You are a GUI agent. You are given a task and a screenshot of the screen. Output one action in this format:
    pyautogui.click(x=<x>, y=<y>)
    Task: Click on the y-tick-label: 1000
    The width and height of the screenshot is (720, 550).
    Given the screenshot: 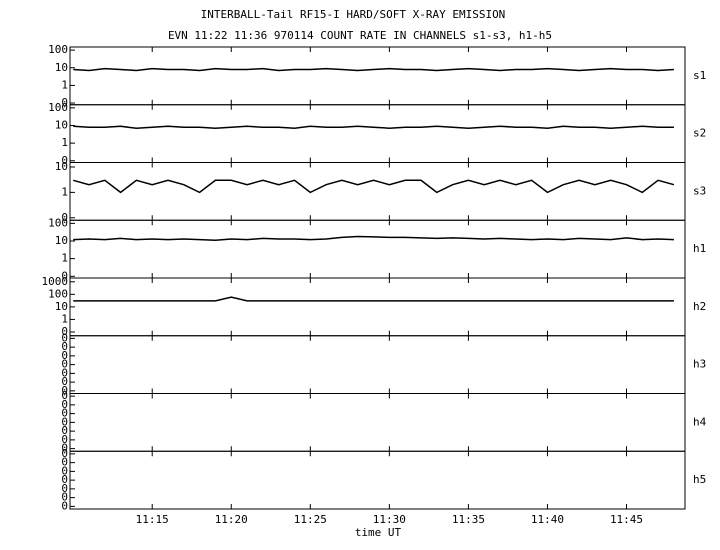 What is the action you would take?
    pyautogui.click(x=55, y=281)
    